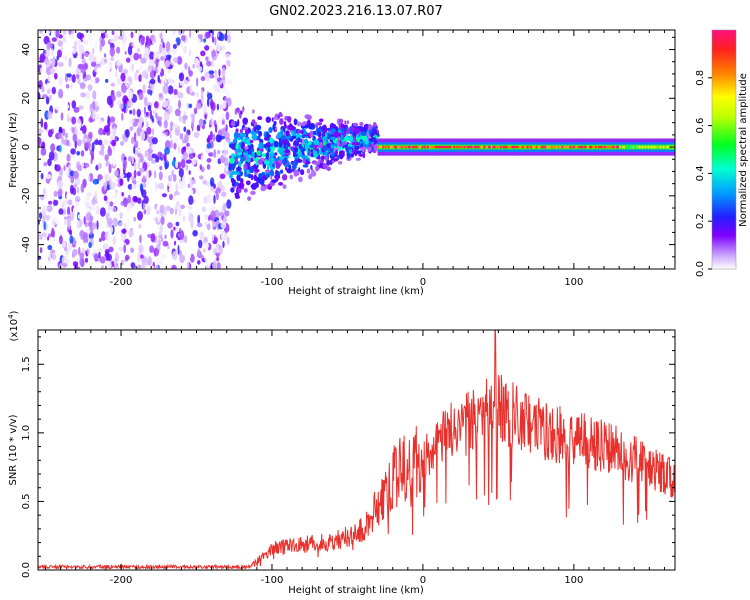 The height and width of the screenshot is (600, 750). Describe the element at coordinates (700, 173) in the screenshot. I see `colorbar-tick-label: 0.4` at that location.